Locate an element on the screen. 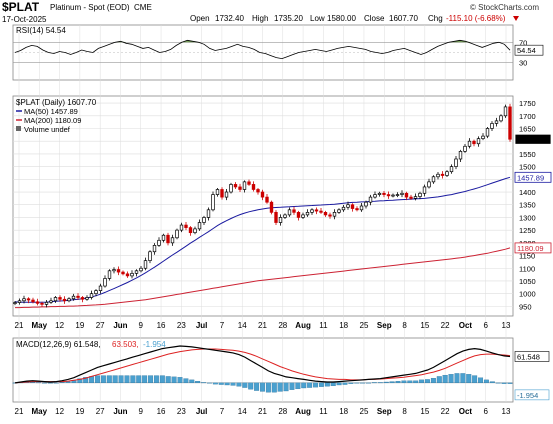  macd-x-tick-label: Jun is located at coordinates (120, 411).